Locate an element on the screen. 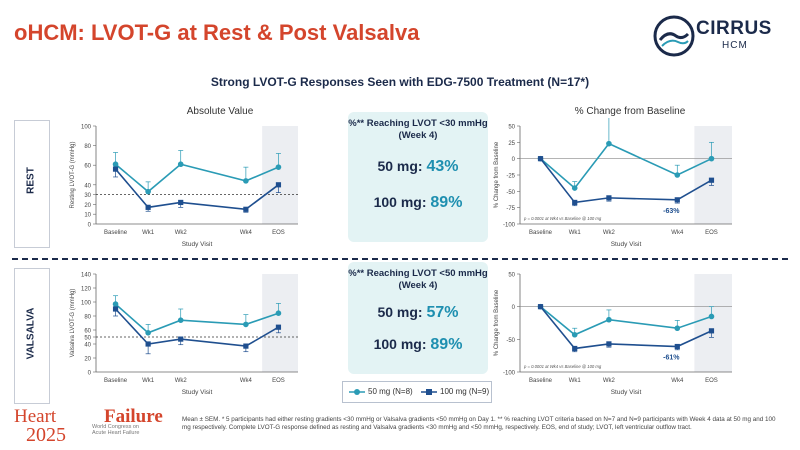  rest-absolute-ytick-label: 100 is located at coordinates (86, 128).